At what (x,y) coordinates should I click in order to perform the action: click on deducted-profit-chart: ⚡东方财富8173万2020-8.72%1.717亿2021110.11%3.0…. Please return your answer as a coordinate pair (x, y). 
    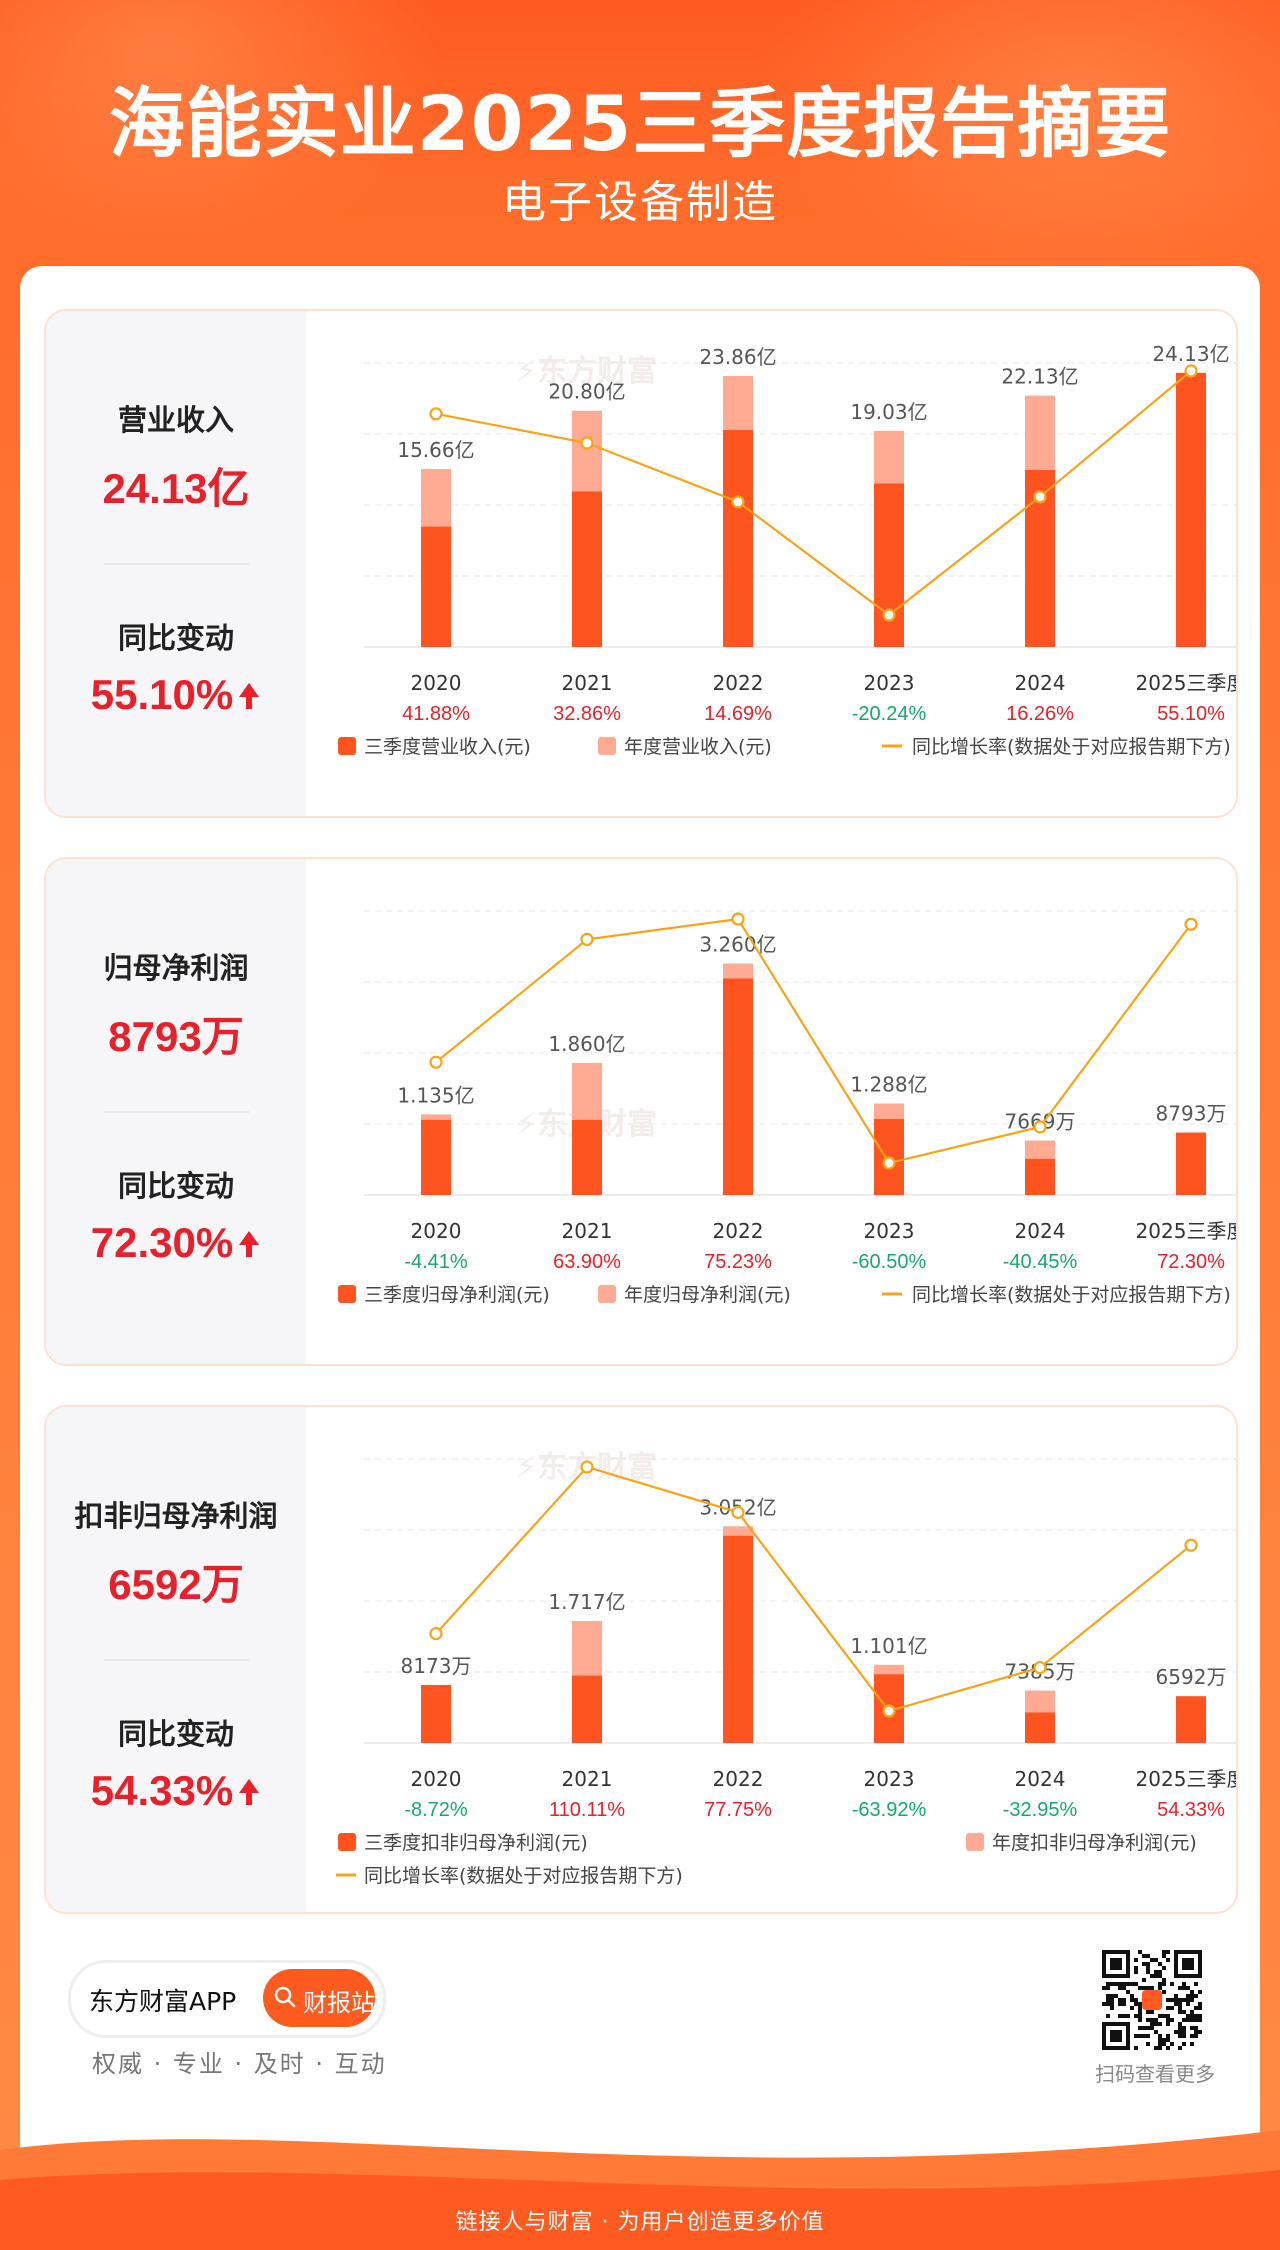
    Looking at the image, I should click on (786, 1668).